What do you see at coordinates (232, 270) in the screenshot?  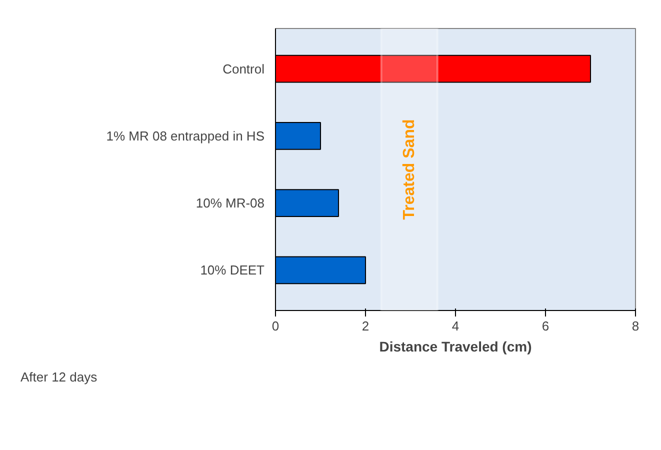 I see `y-tick-label: 10% DEET` at bounding box center [232, 270].